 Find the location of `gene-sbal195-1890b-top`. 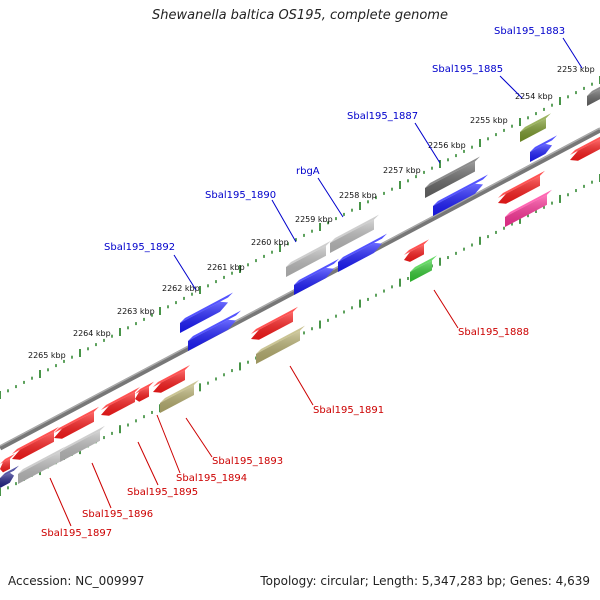

gene-sbal195-1890b-top is located at coordinates (316, 271).